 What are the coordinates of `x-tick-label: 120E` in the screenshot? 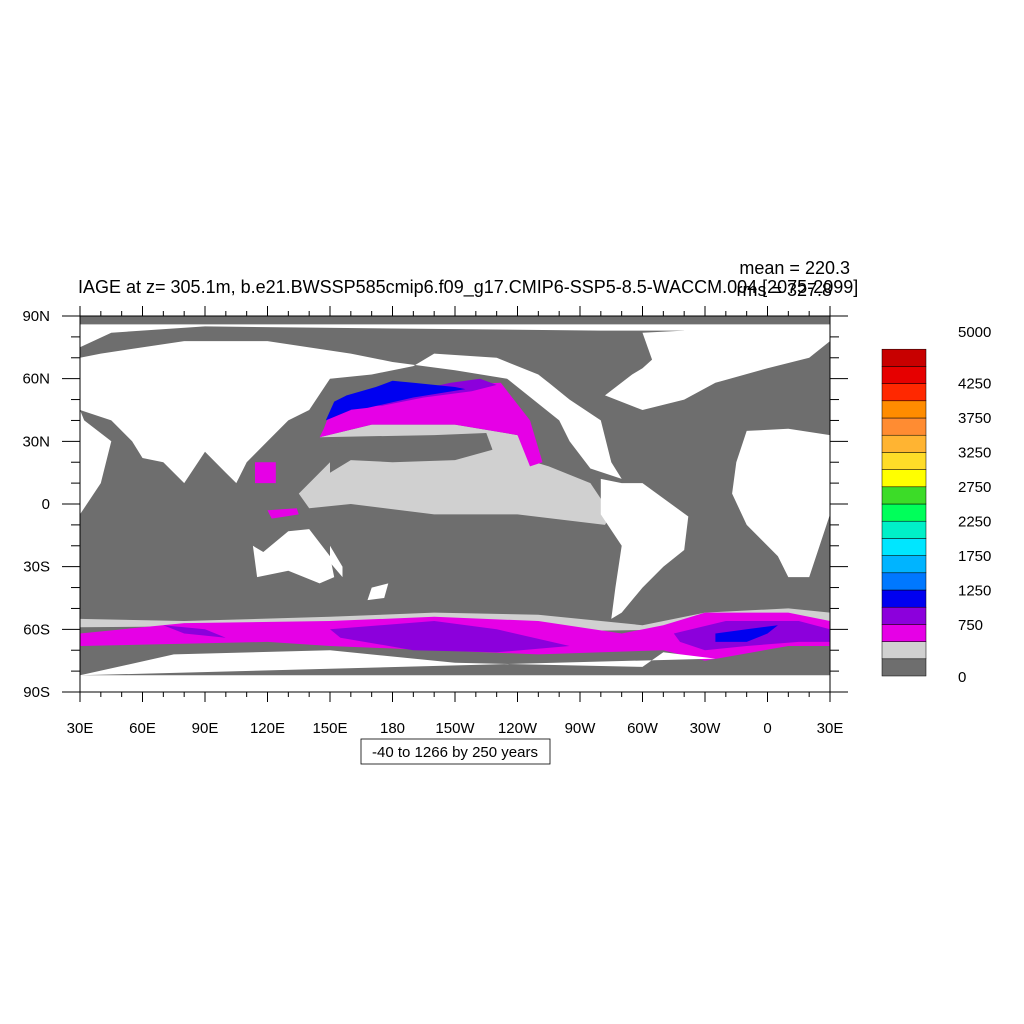 It's located at (267, 728).